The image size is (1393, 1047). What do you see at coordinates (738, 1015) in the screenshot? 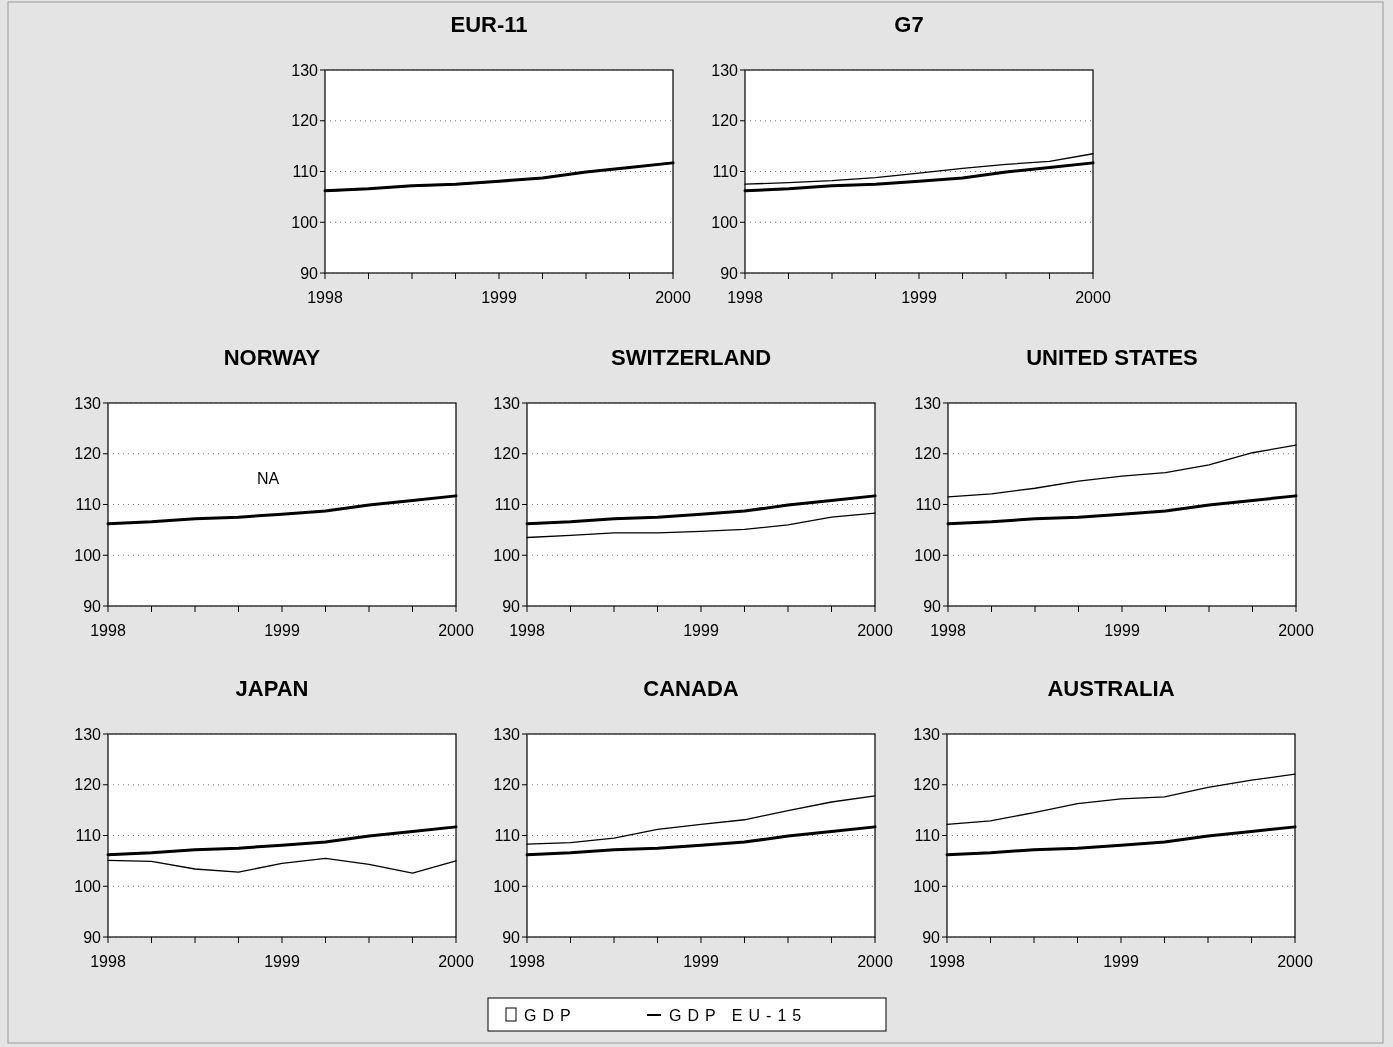
I see `legend-label: GDP EU-15` at bounding box center [738, 1015].